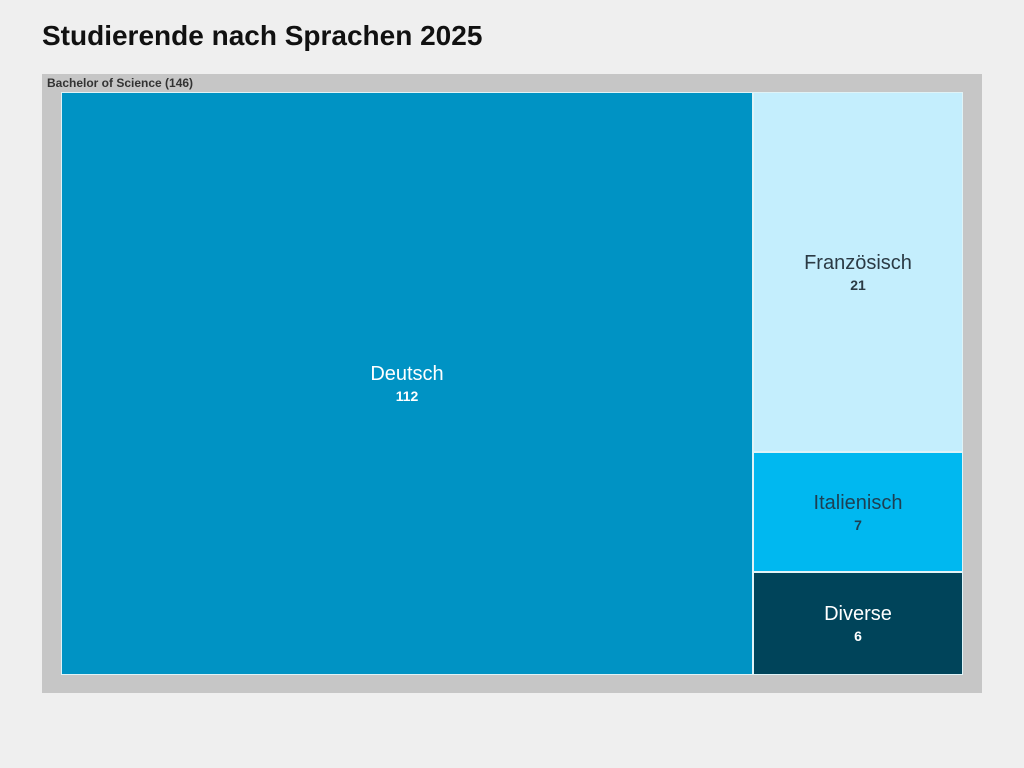  Describe the element at coordinates (858, 636) in the screenshot. I see `cell-value: 6` at that location.